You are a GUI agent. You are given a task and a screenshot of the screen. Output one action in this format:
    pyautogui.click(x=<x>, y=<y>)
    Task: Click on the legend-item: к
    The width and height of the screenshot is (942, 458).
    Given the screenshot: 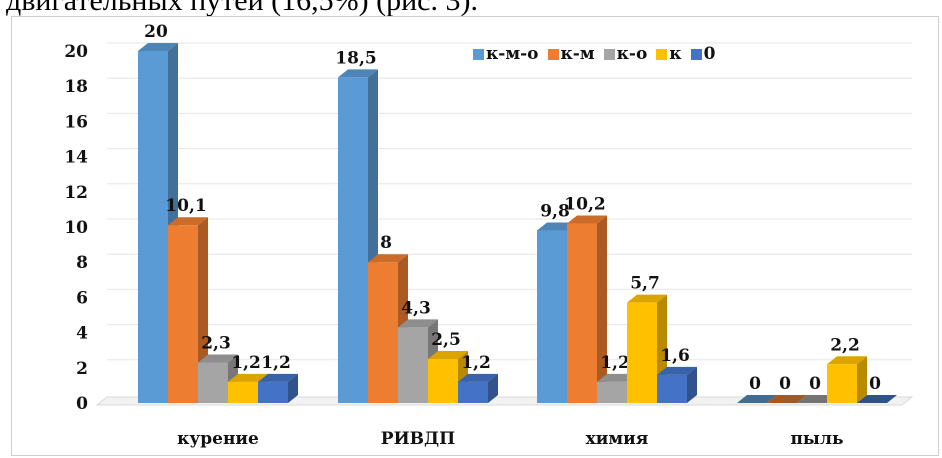 What is the action you would take?
    pyautogui.click(x=669, y=54)
    